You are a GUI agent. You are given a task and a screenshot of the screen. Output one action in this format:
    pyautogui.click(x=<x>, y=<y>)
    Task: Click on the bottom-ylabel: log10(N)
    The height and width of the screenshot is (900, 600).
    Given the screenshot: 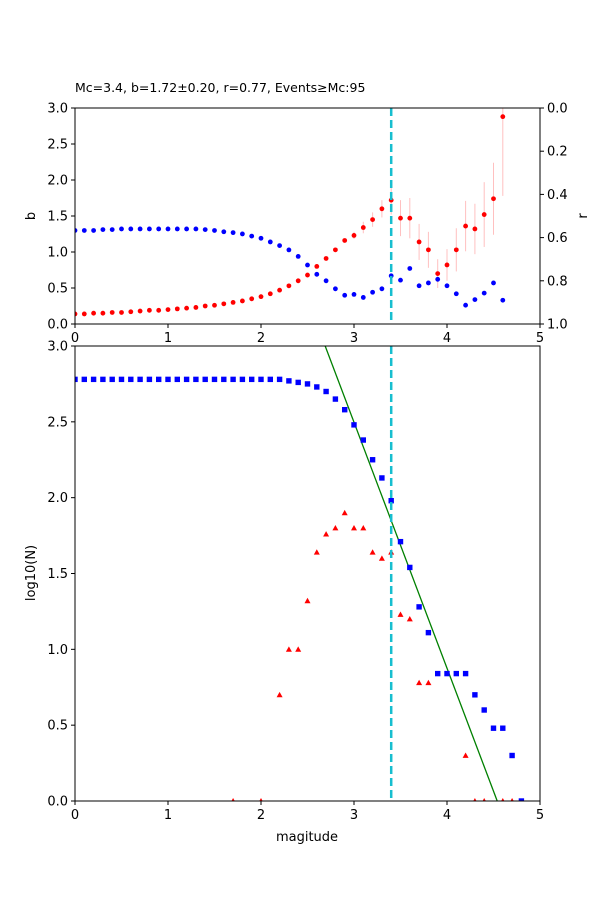 What is the action you would take?
    pyautogui.click(x=31, y=573)
    